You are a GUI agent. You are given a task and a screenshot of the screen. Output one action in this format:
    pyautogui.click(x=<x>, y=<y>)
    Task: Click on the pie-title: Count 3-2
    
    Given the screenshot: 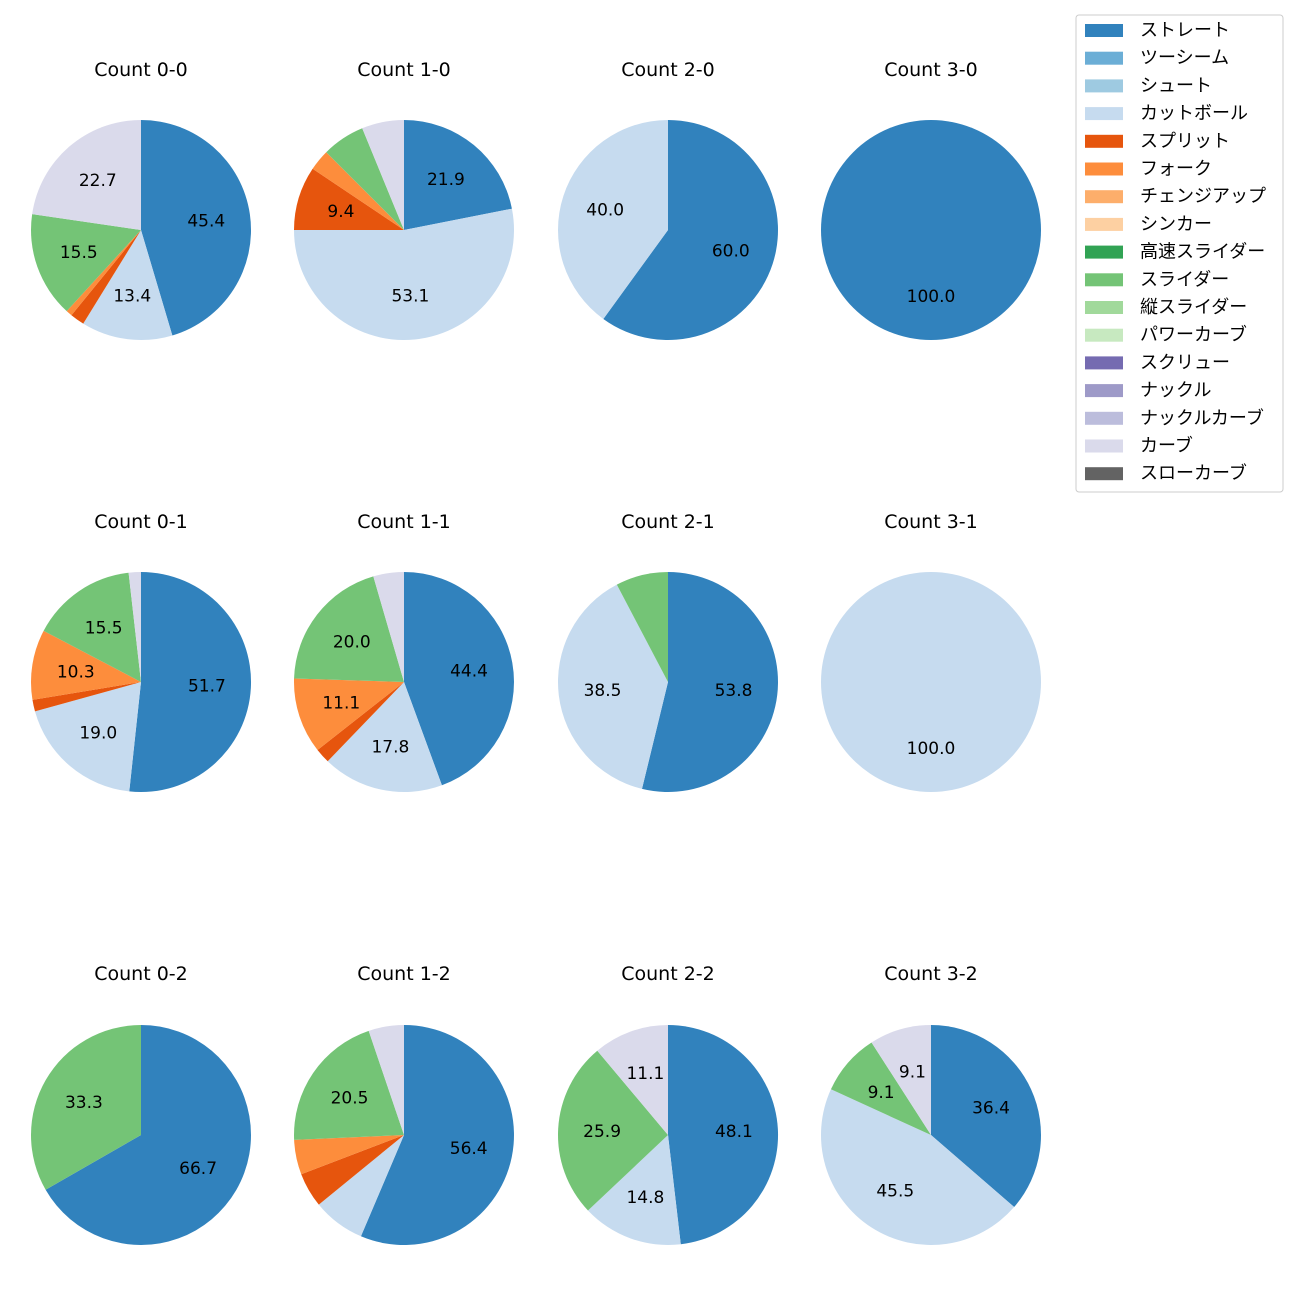 What is the action you would take?
    pyautogui.click(x=931, y=974)
    